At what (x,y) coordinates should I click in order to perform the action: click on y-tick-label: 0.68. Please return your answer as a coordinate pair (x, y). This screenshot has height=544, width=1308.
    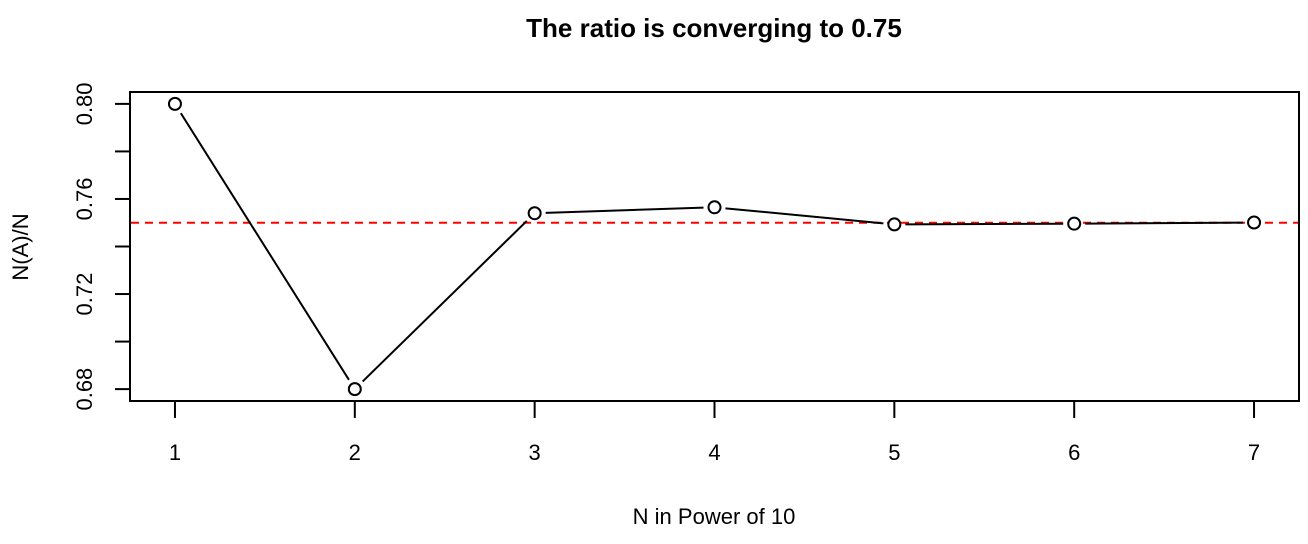
    Looking at the image, I should click on (84, 389).